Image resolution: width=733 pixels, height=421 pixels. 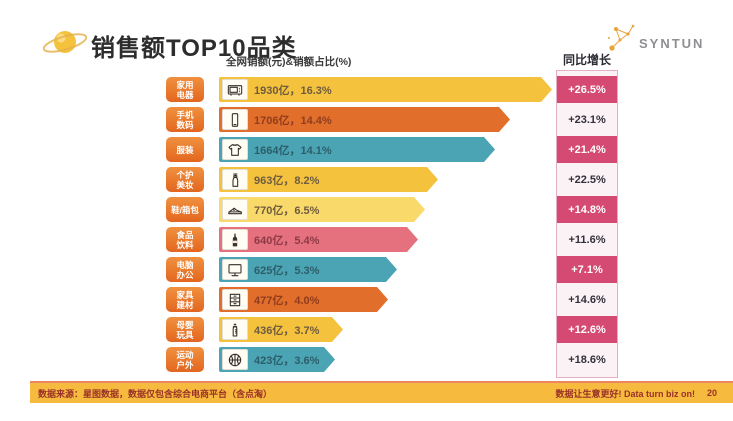 I want to click on category-line: 电脑, so click(x=185, y=264).